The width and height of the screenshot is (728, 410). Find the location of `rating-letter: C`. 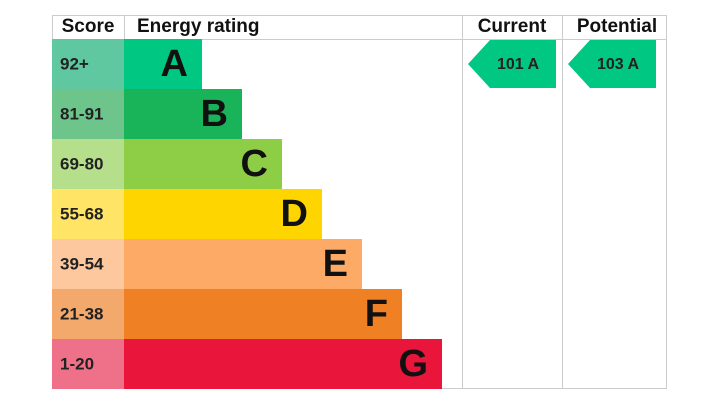

rating-letter: C is located at coordinates (254, 164).